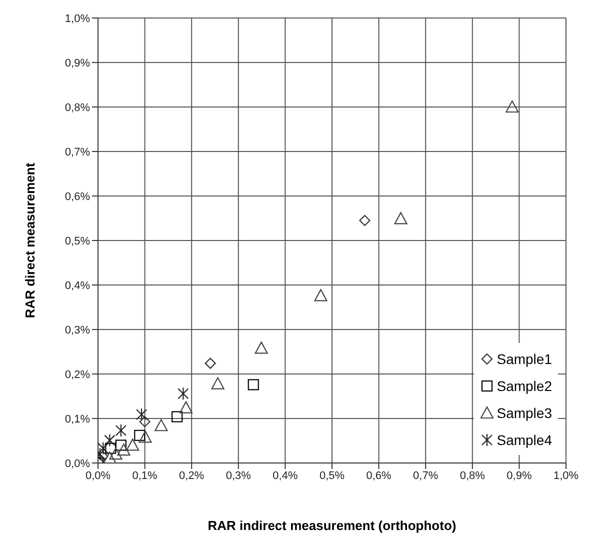 The width and height of the screenshot is (592, 541). What do you see at coordinates (77, 330) in the screenshot?
I see `y-tick-label: 0,3%` at bounding box center [77, 330].